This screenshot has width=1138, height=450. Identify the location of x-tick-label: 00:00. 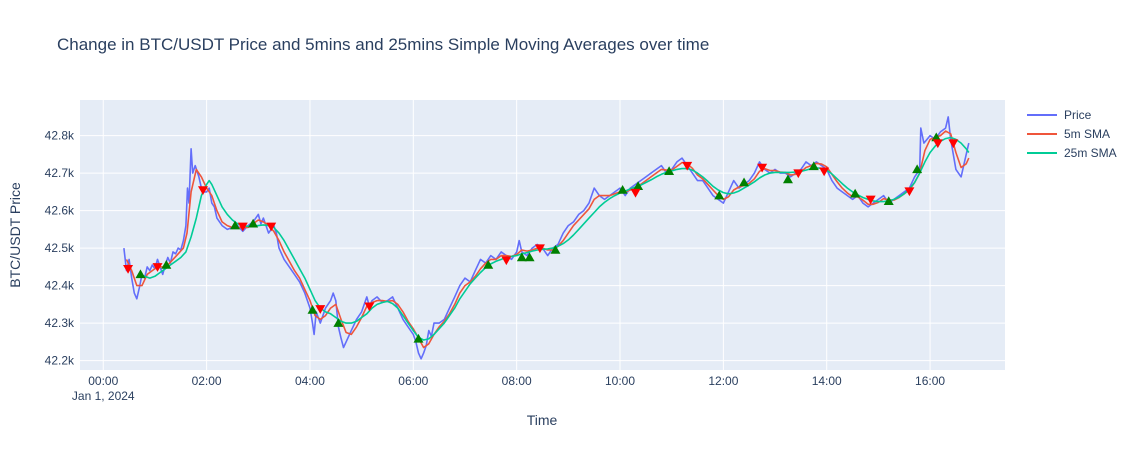
(103, 381).